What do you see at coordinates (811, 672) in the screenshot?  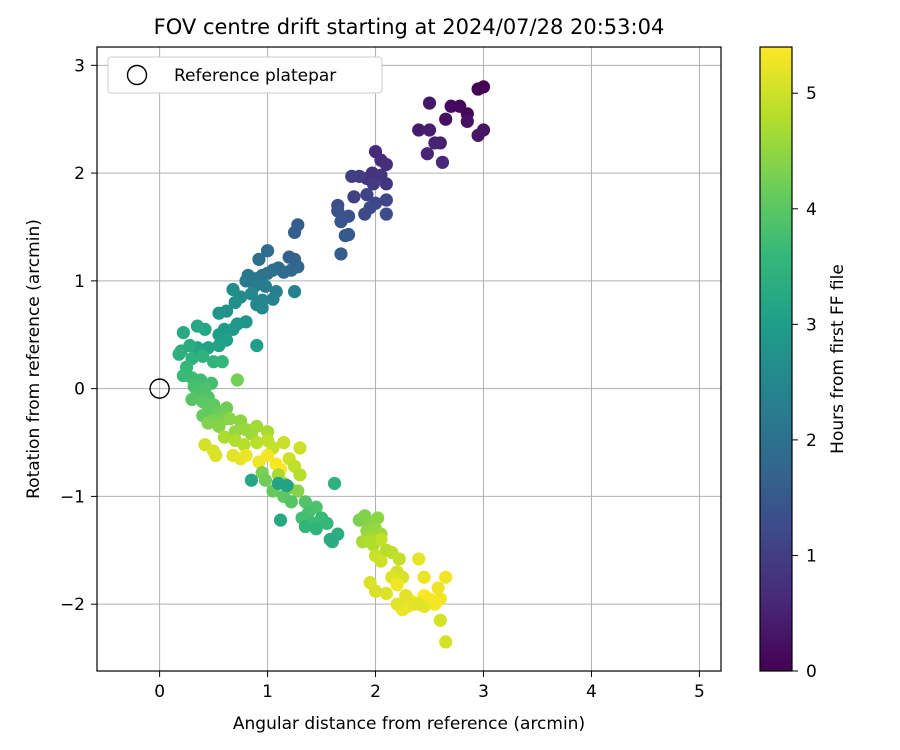 I see `colorbar-tick-label: 0` at bounding box center [811, 672].